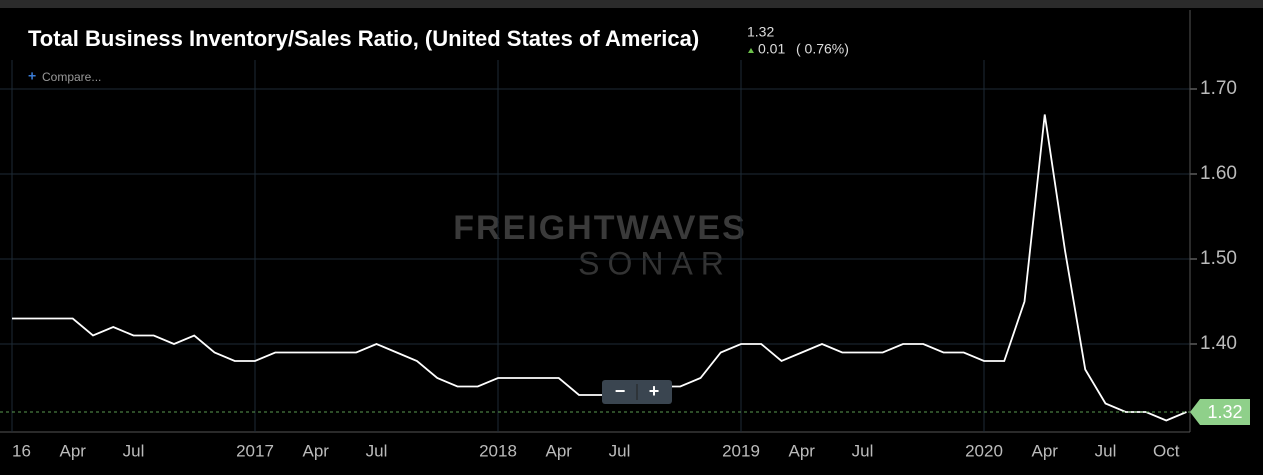 The image size is (1263, 475). What do you see at coordinates (751, 50) in the screenshot?
I see `up-arrow` at bounding box center [751, 50].